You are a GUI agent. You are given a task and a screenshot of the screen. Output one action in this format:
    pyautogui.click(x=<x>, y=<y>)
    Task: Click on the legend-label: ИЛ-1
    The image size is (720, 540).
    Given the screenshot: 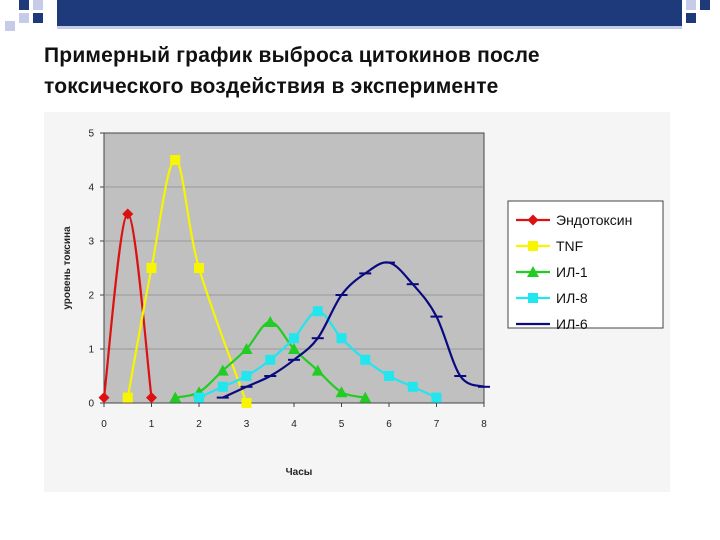 What is the action you would take?
    pyautogui.click(x=572, y=272)
    